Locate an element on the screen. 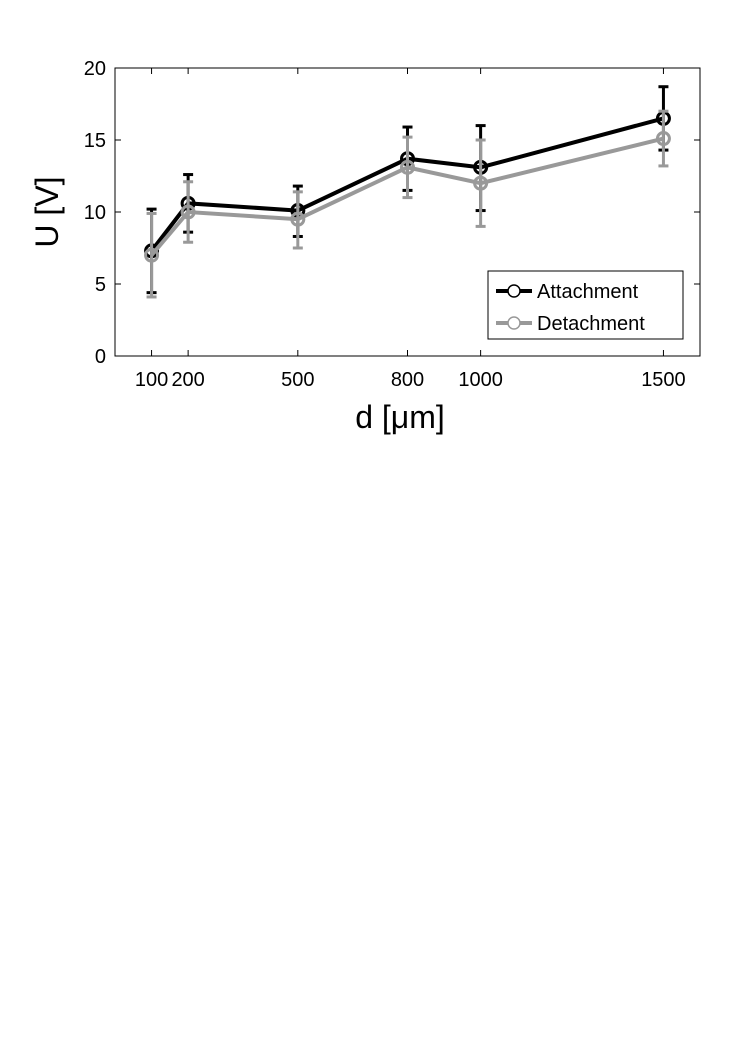 The height and width of the screenshot is (1056, 747). x-tick-label: 800 is located at coordinates (407, 380).